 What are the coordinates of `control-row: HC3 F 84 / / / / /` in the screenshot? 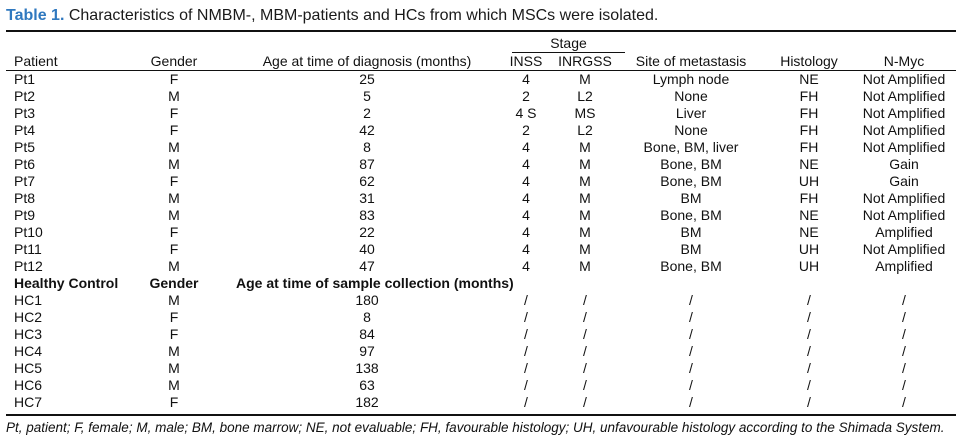 It's located at (481, 334).